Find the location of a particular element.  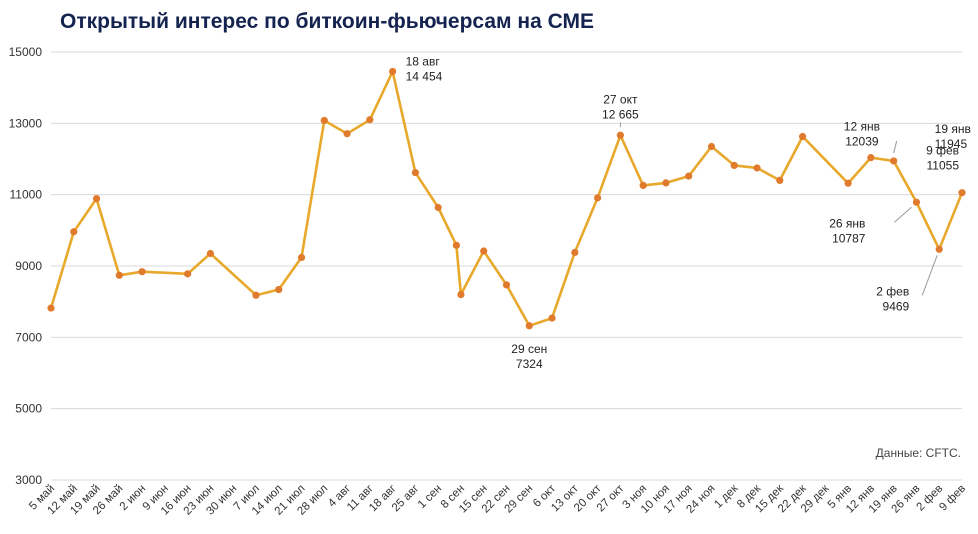

data-label: 27 окт 12 665 is located at coordinates (620, 106).